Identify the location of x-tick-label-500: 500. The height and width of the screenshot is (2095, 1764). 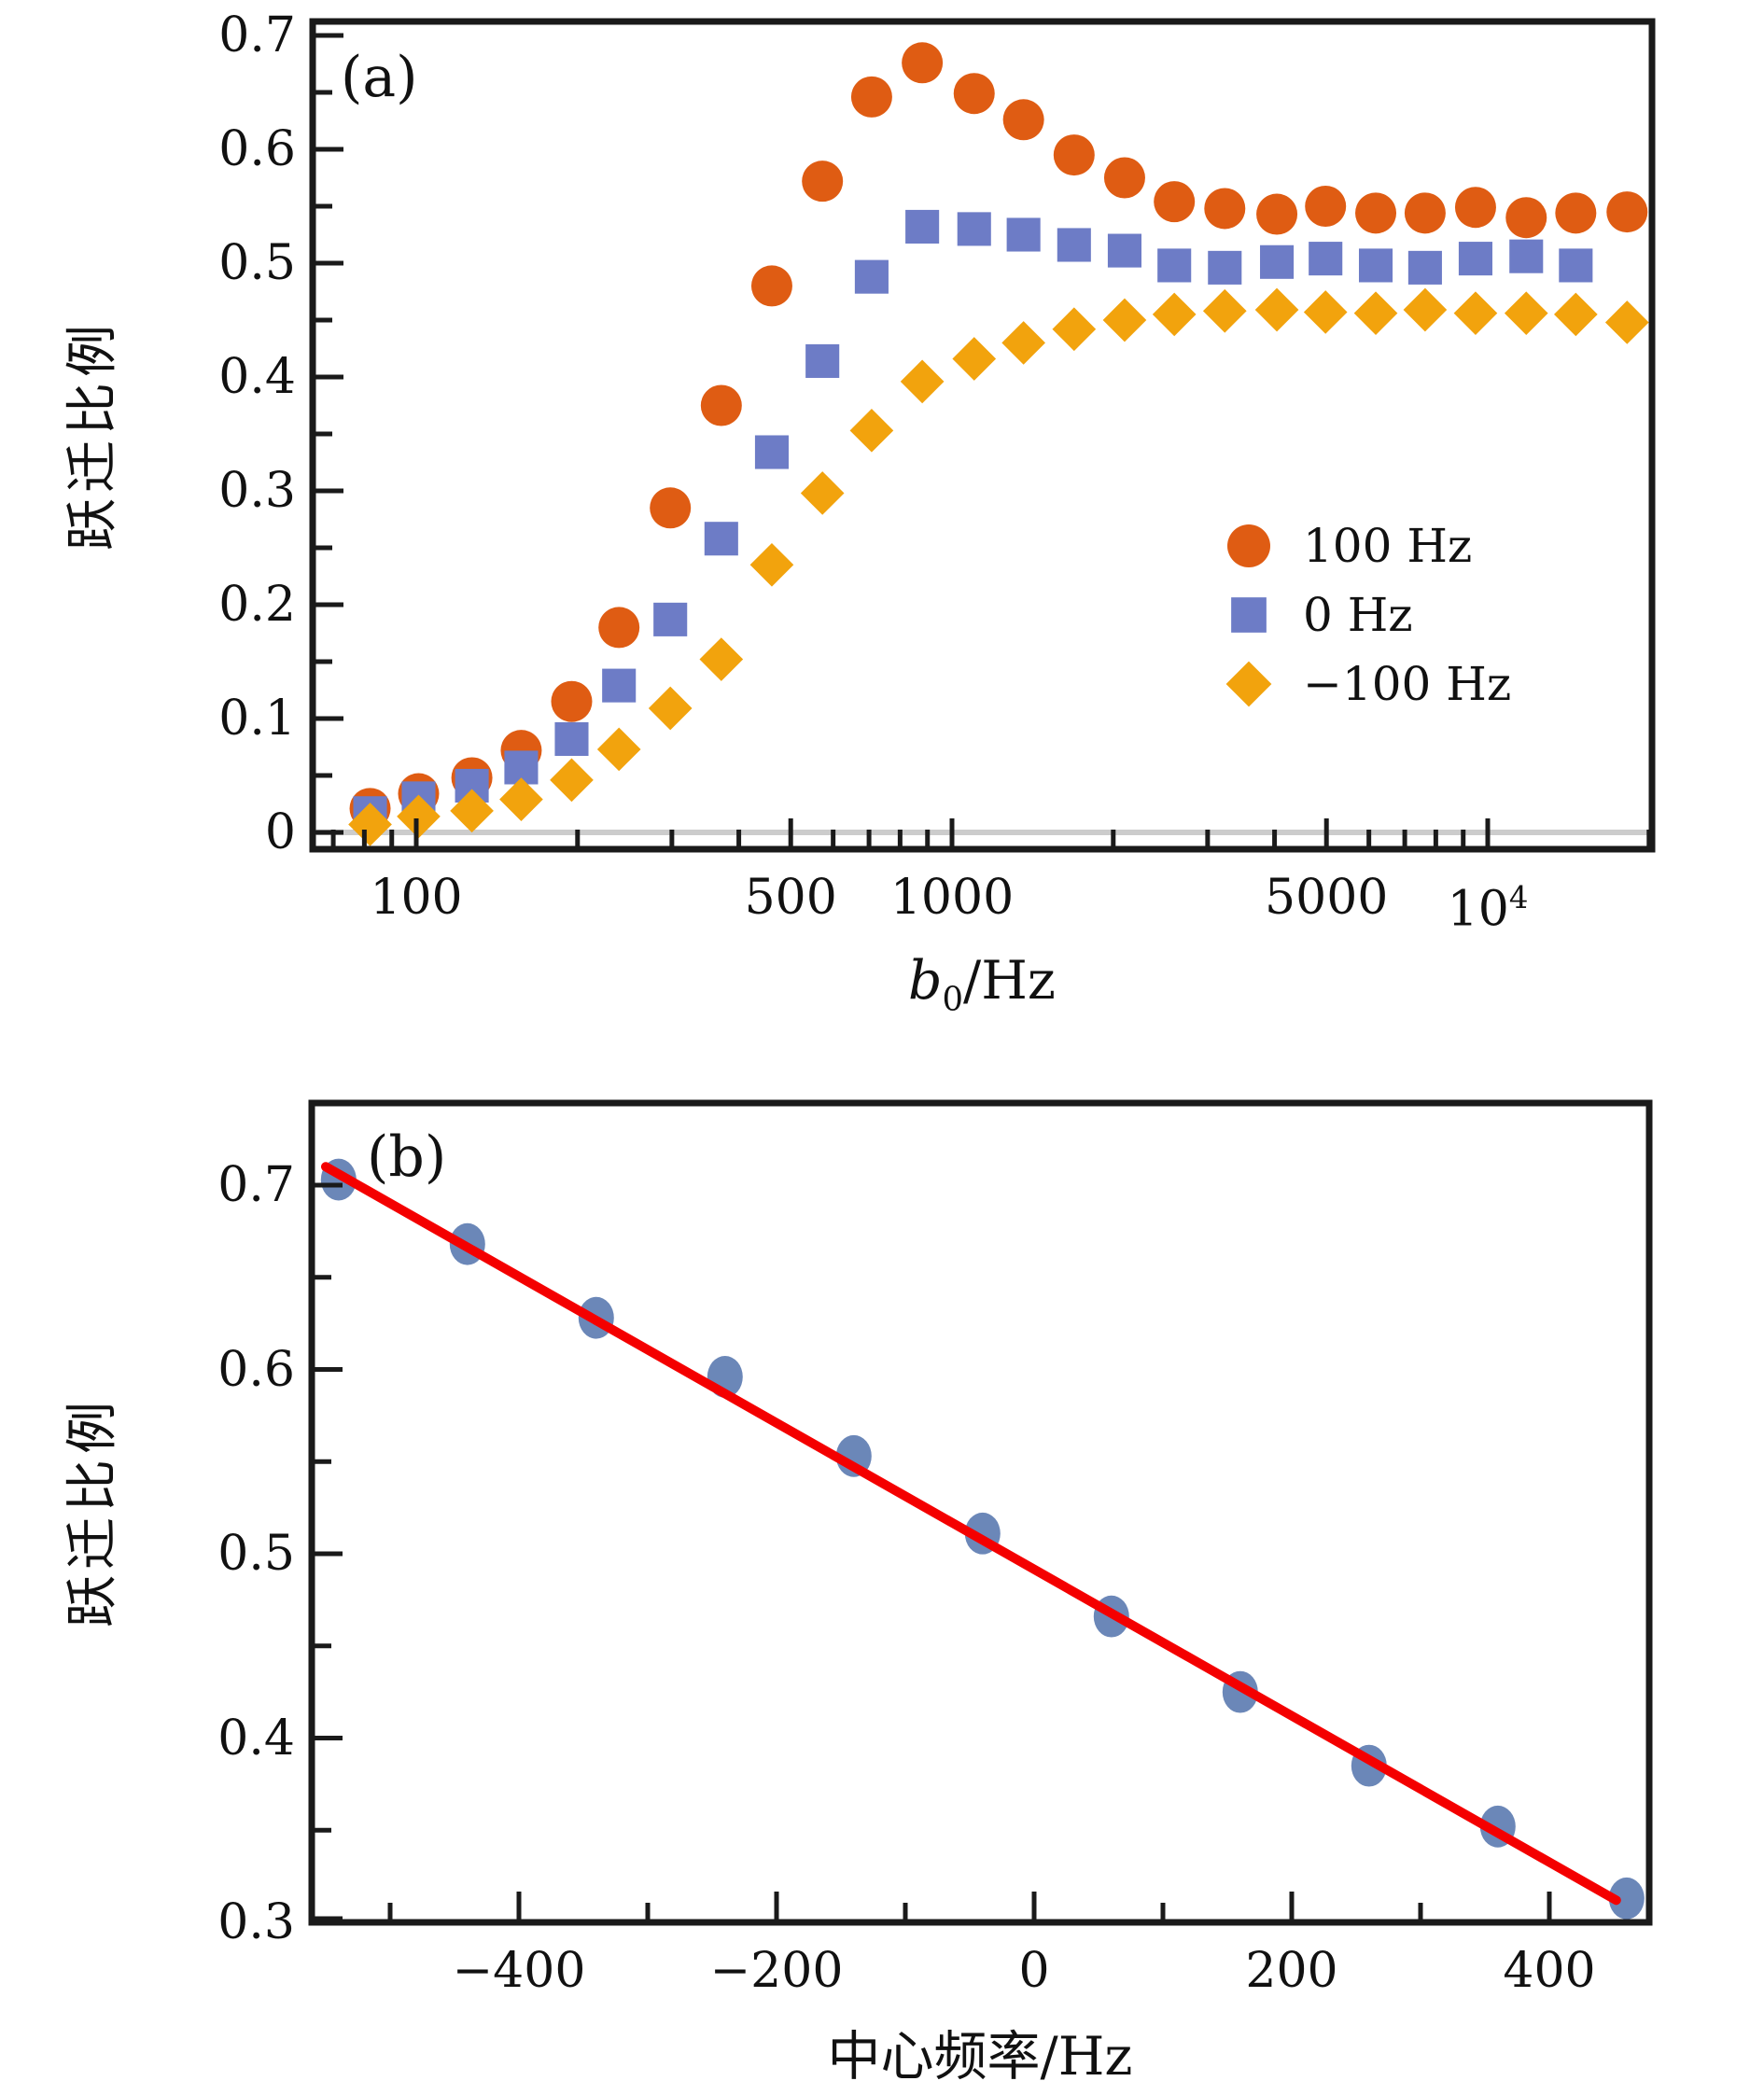
(791, 897).